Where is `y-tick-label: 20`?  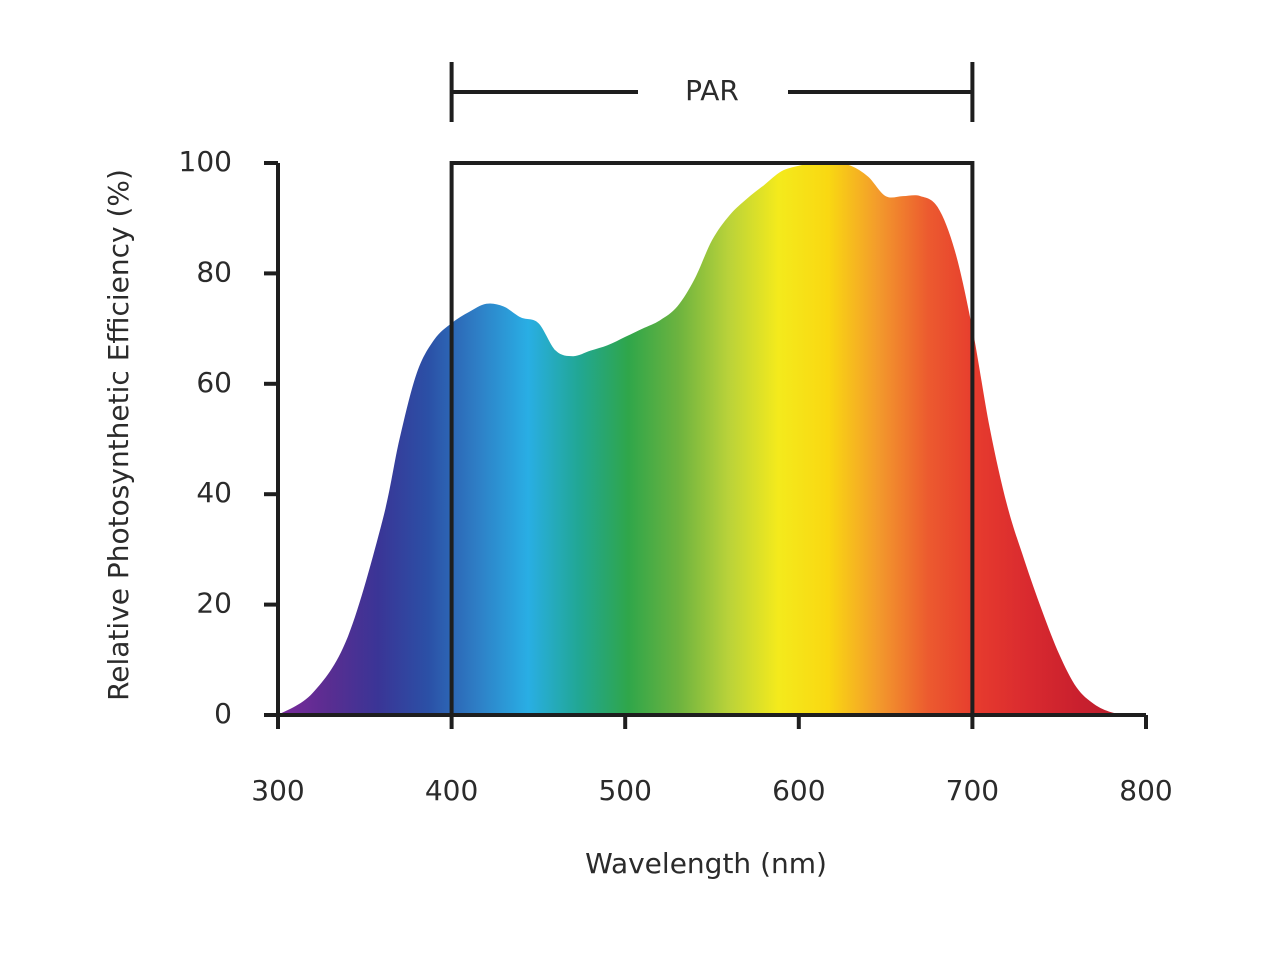
y-tick-label: 20 is located at coordinates (214, 603).